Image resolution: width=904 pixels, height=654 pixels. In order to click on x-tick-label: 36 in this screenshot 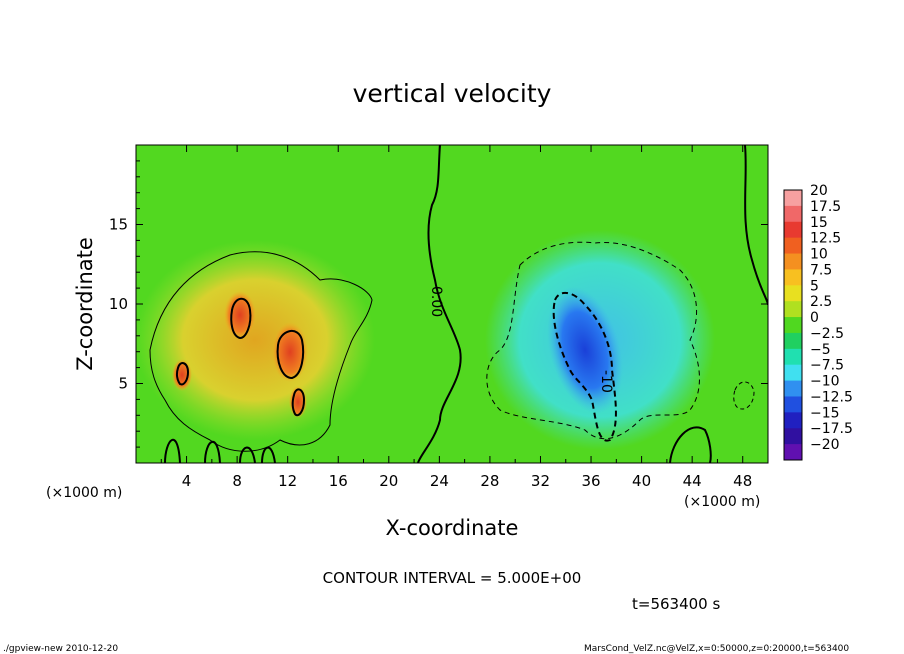, I will do `click(590, 481)`.